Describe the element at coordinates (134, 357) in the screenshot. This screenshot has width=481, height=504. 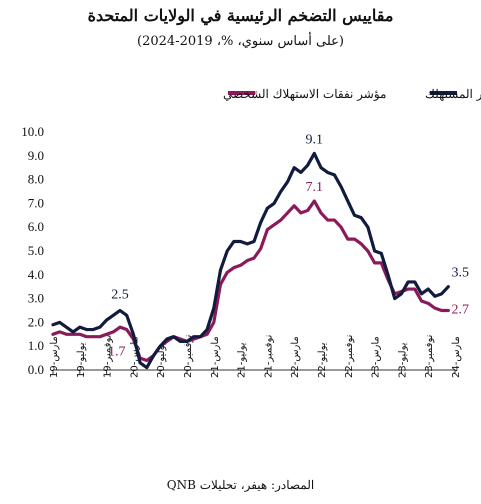
I see `x-tick-label: مارس-20` at that location.